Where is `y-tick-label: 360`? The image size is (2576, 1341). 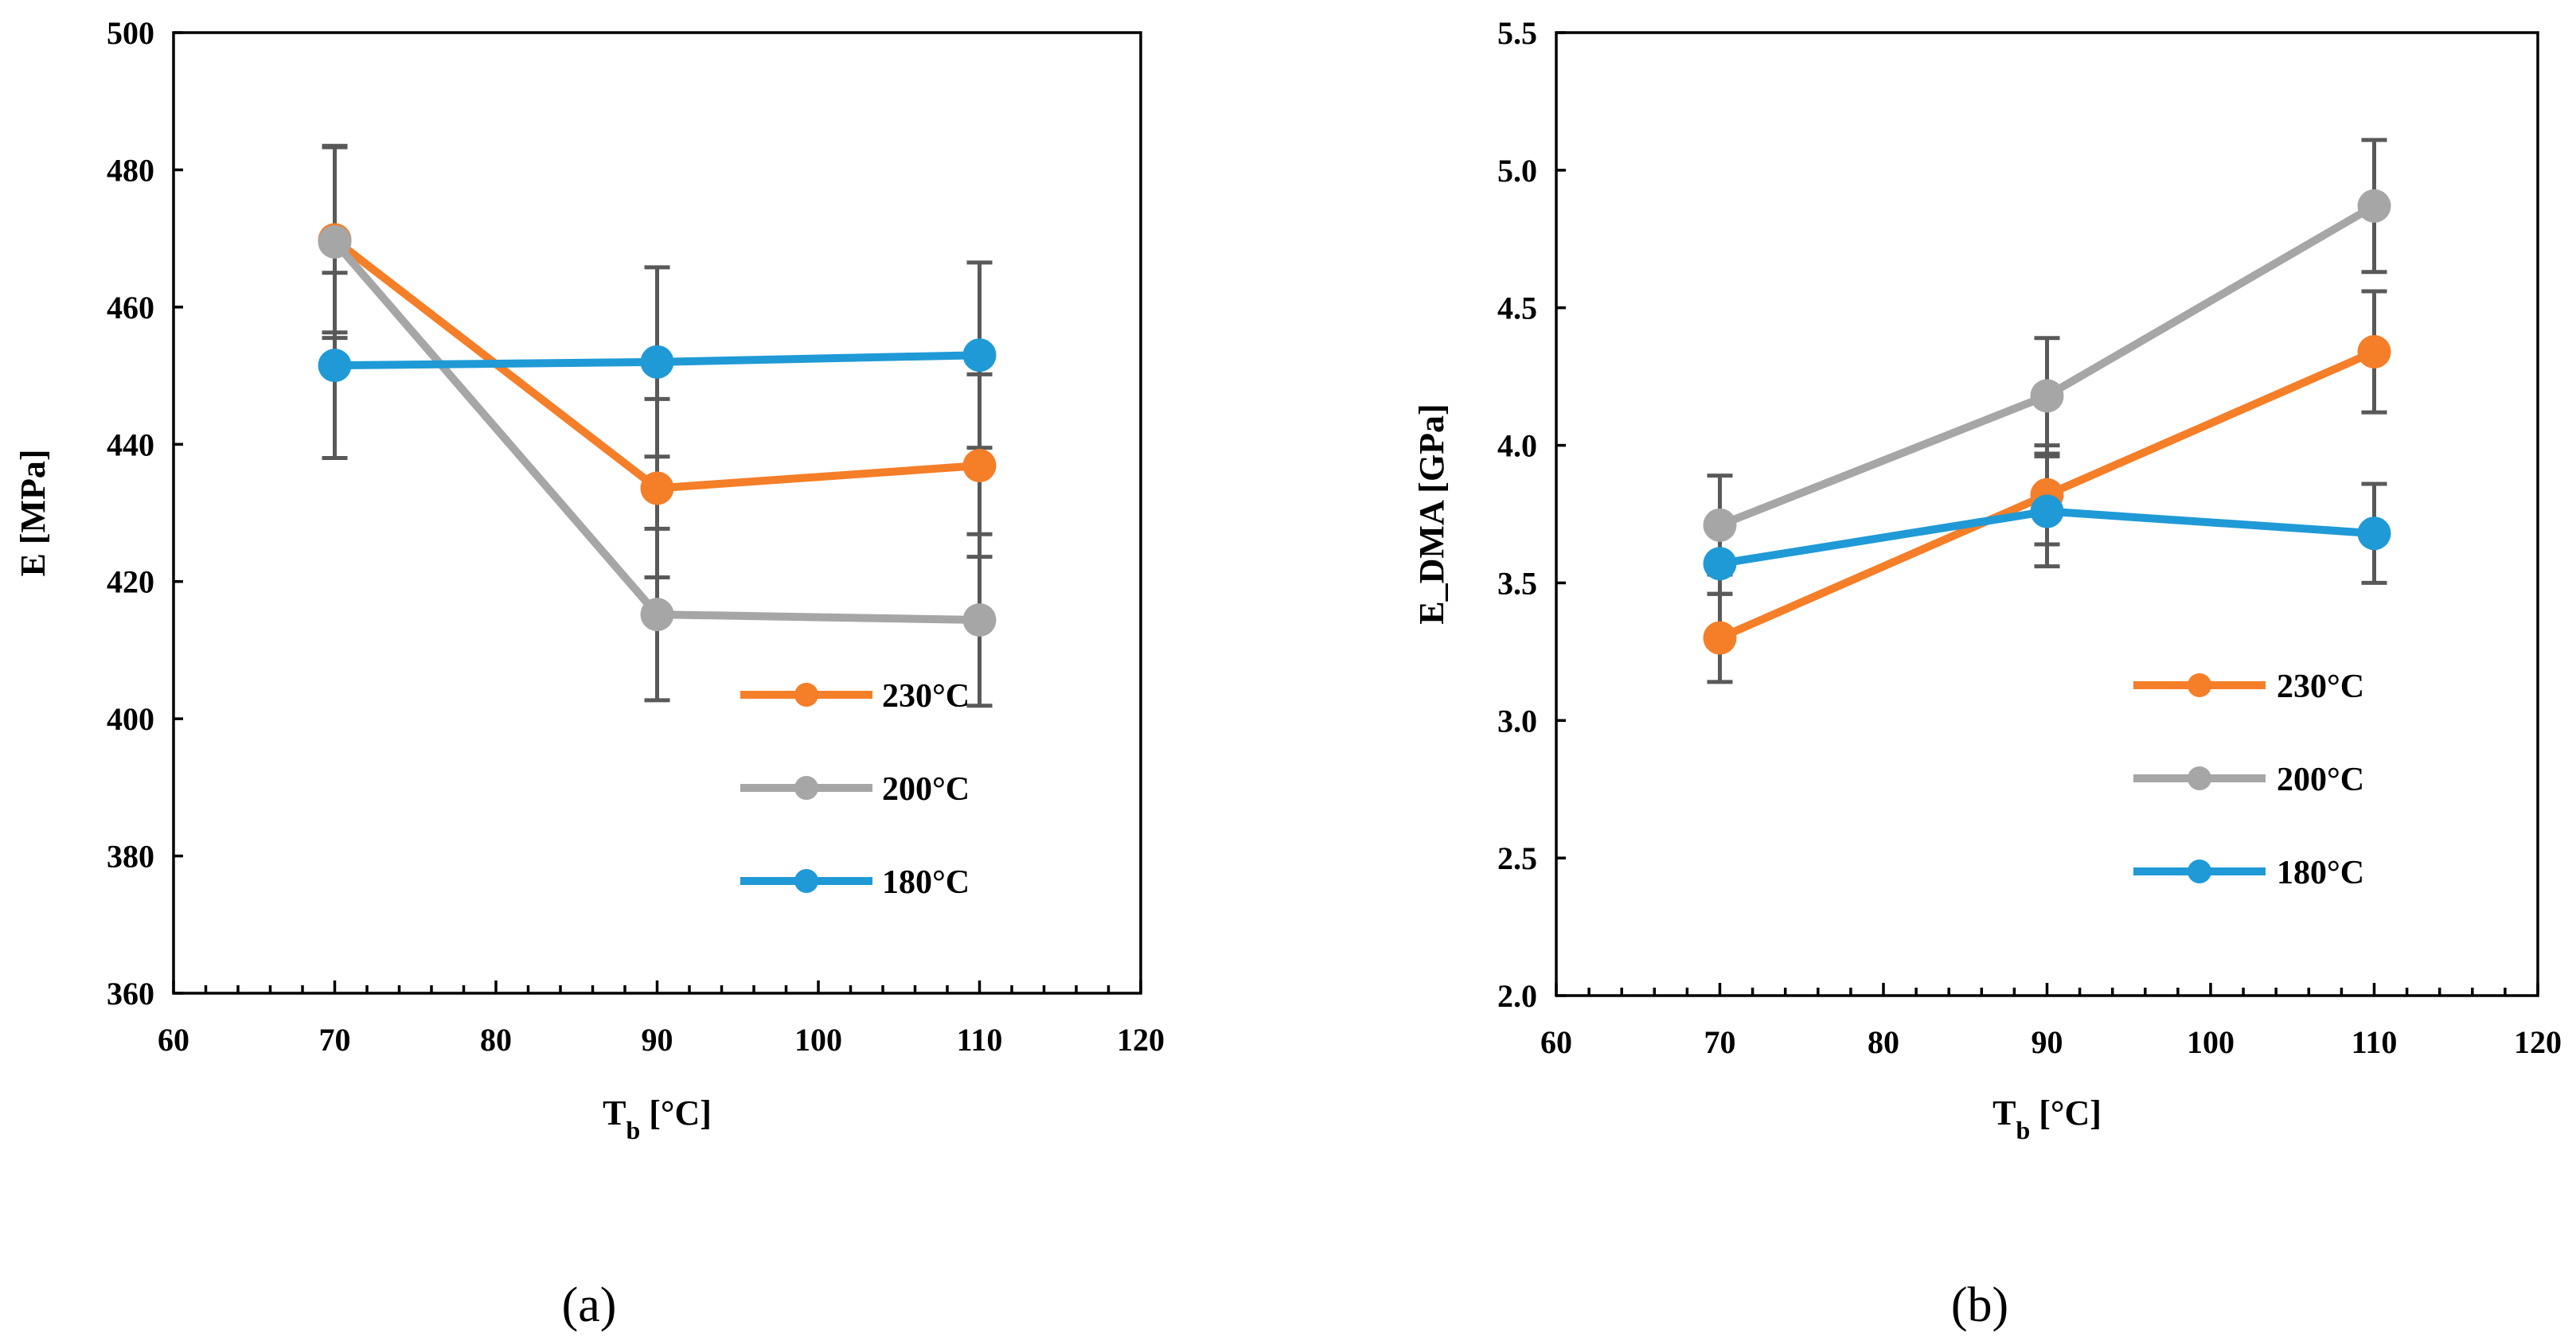 y-tick-label: 360 is located at coordinates (130, 994).